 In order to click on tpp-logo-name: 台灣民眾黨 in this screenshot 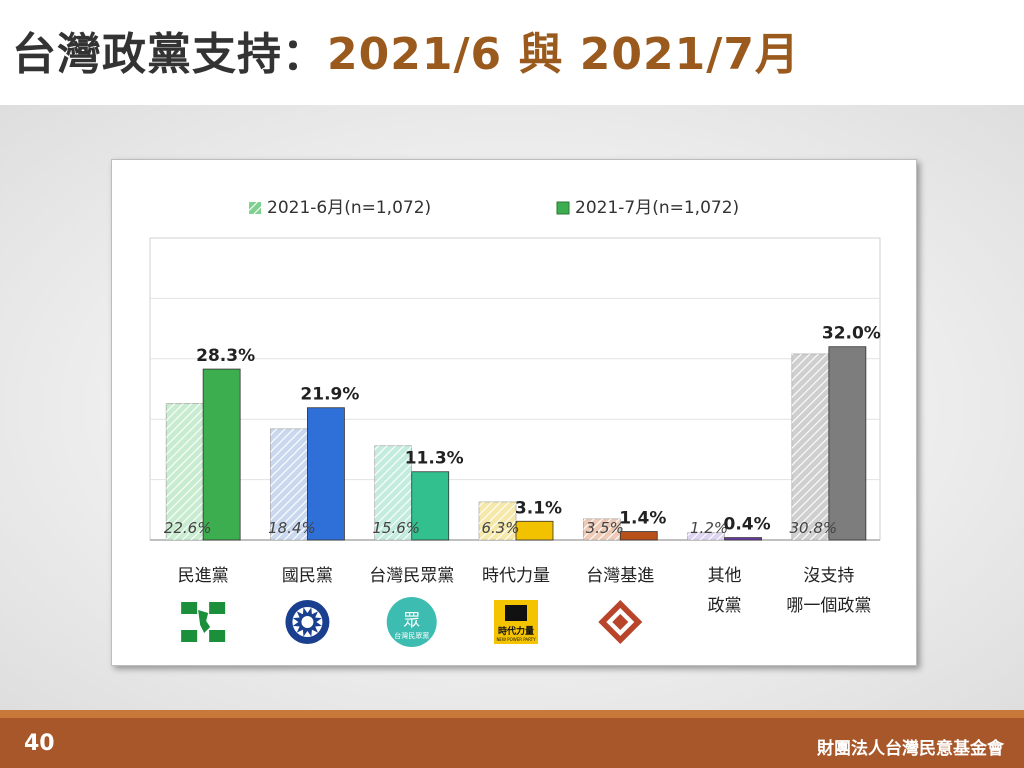, I will do `click(411, 635)`.